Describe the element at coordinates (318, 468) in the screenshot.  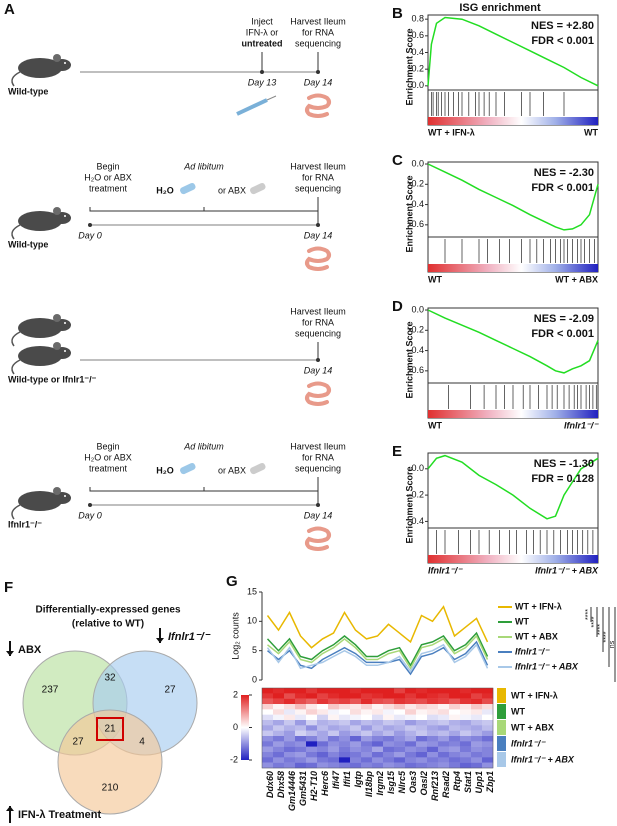
I see `event-text: sequencing` at that location.